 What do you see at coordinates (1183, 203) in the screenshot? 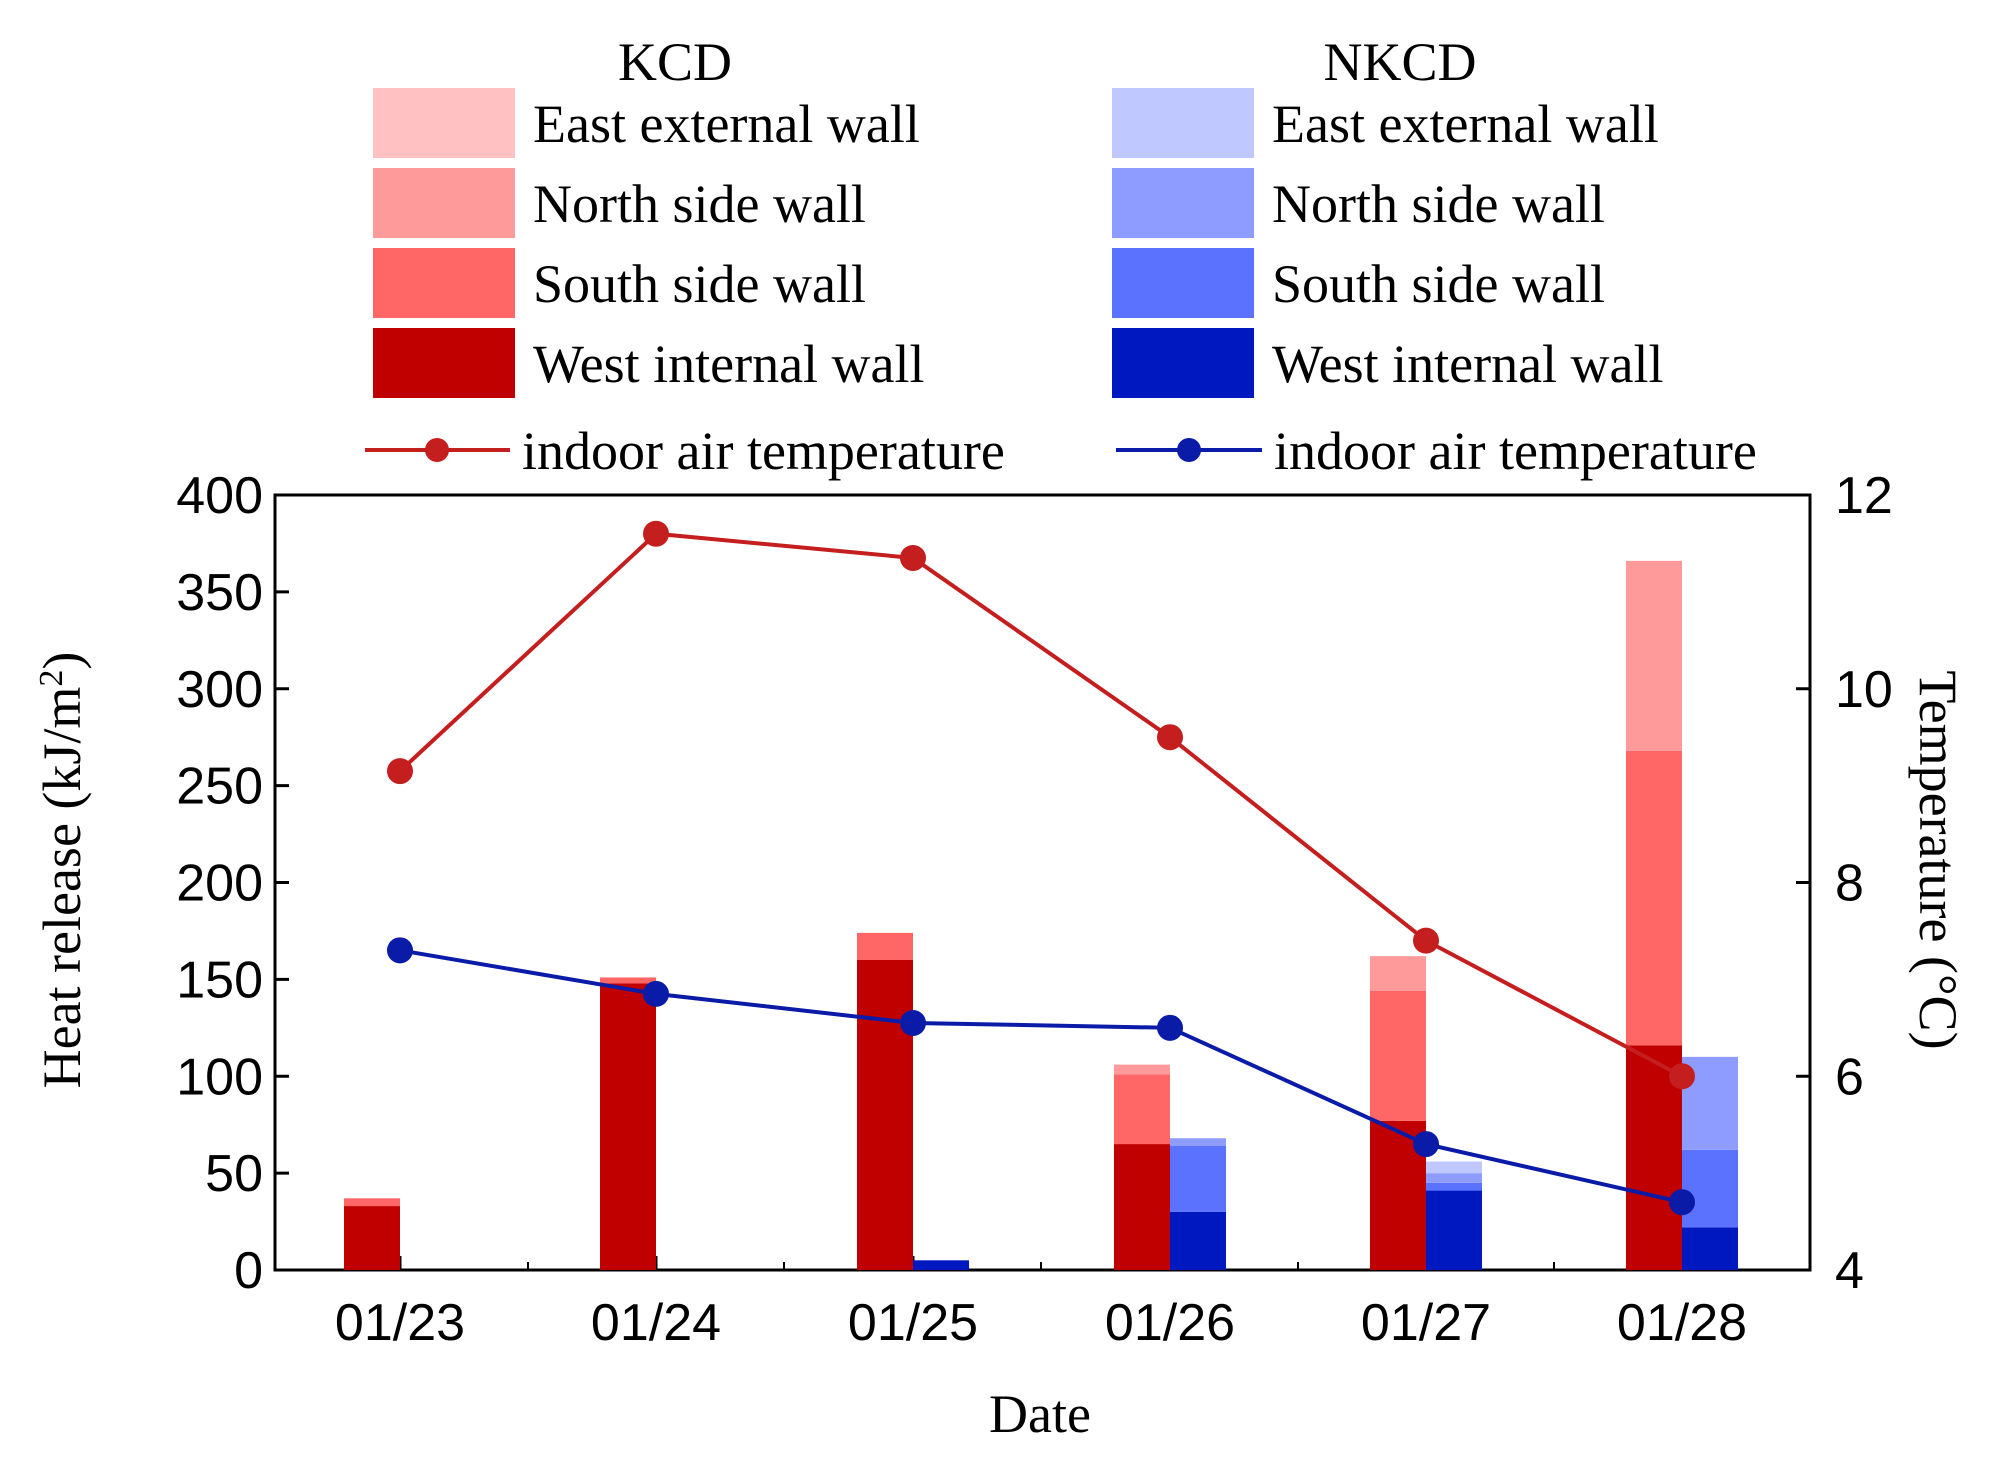
I see `legend-swatch-nkcd-north` at bounding box center [1183, 203].